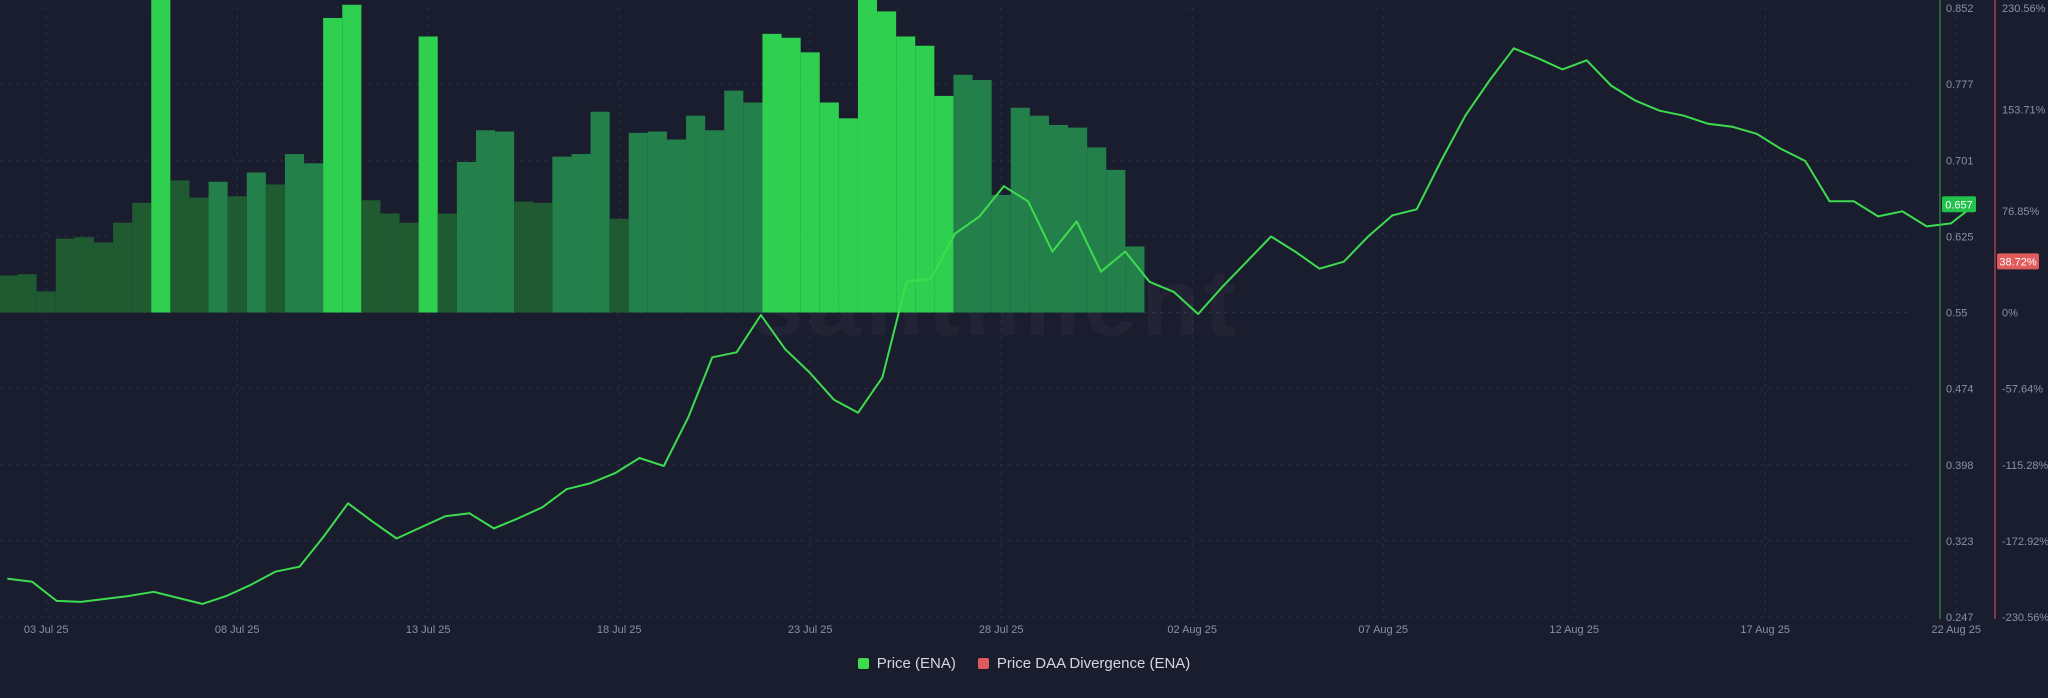 The width and height of the screenshot is (2048, 698). Describe the element at coordinates (1956, 314) in the screenshot. I see `price-tick-label: 0.55` at that location.